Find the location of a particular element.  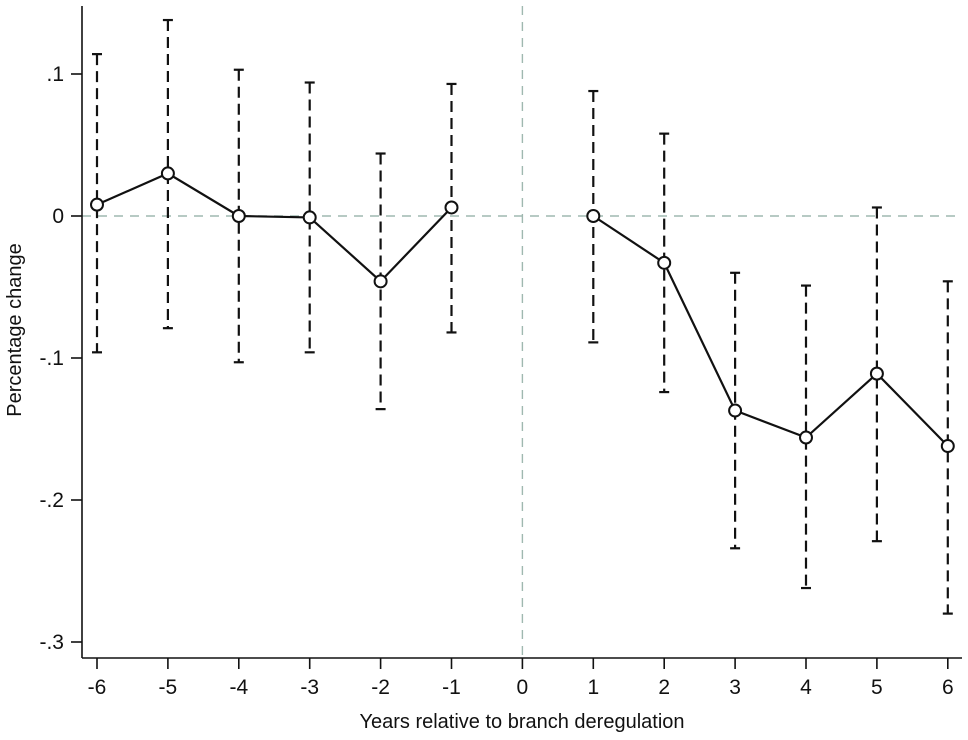

y-tick-label: -.3 is located at coordinates (51, 642).